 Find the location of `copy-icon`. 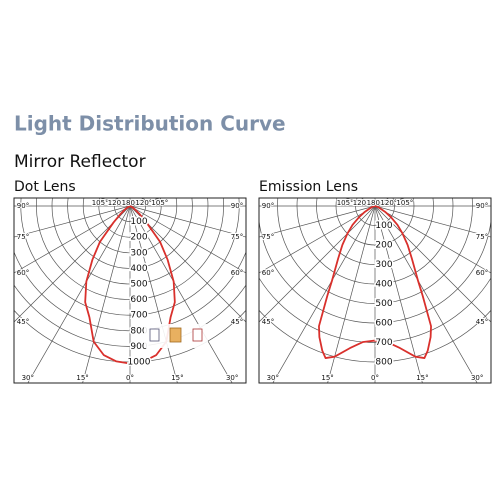

copy-icon is located at coordinates (154, 335).